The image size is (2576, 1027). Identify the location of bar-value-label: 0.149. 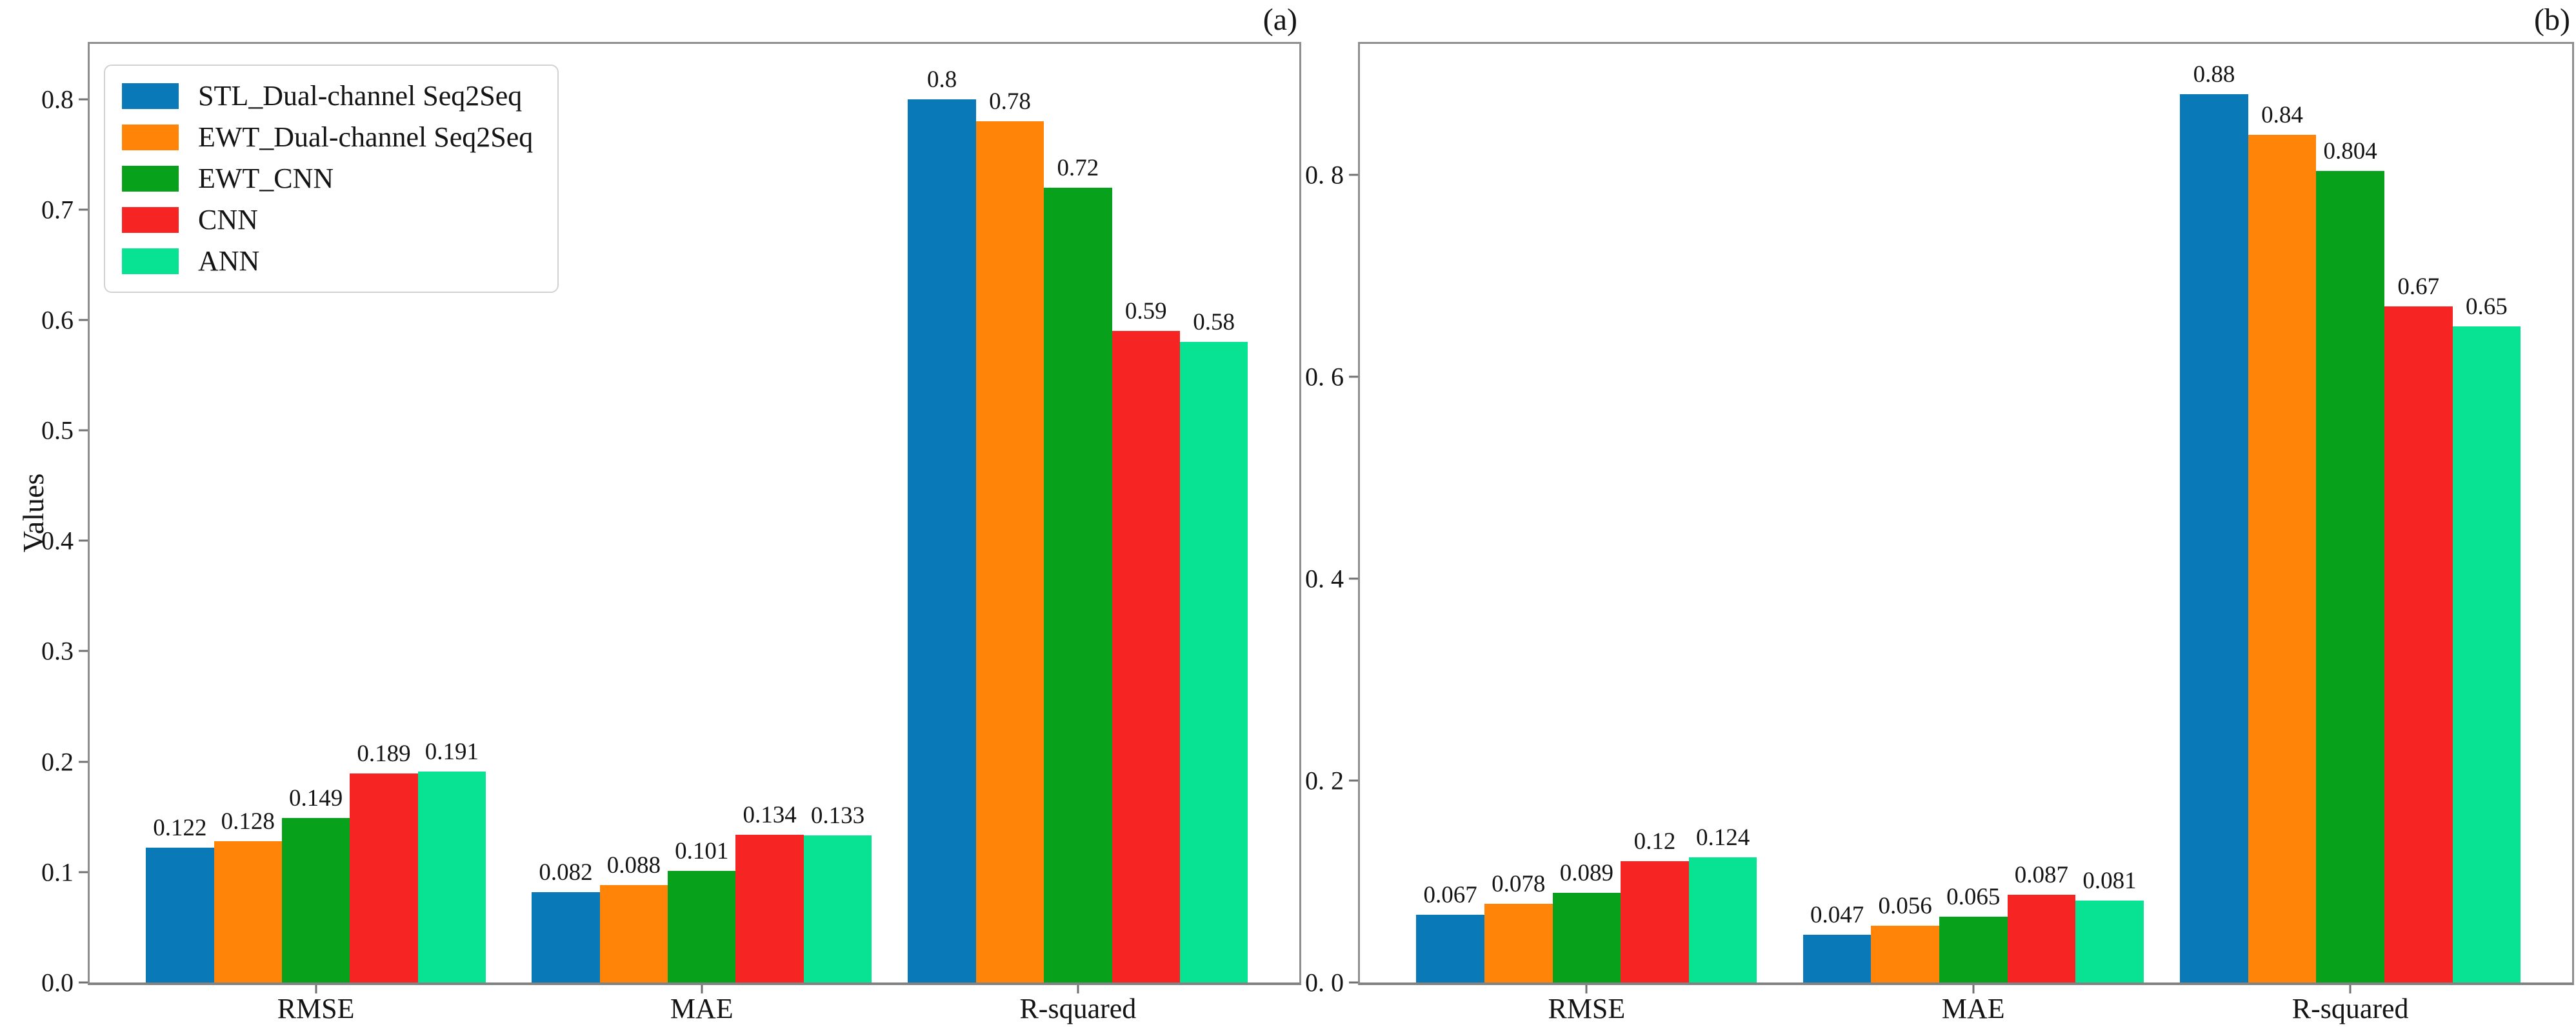
(316, 798).